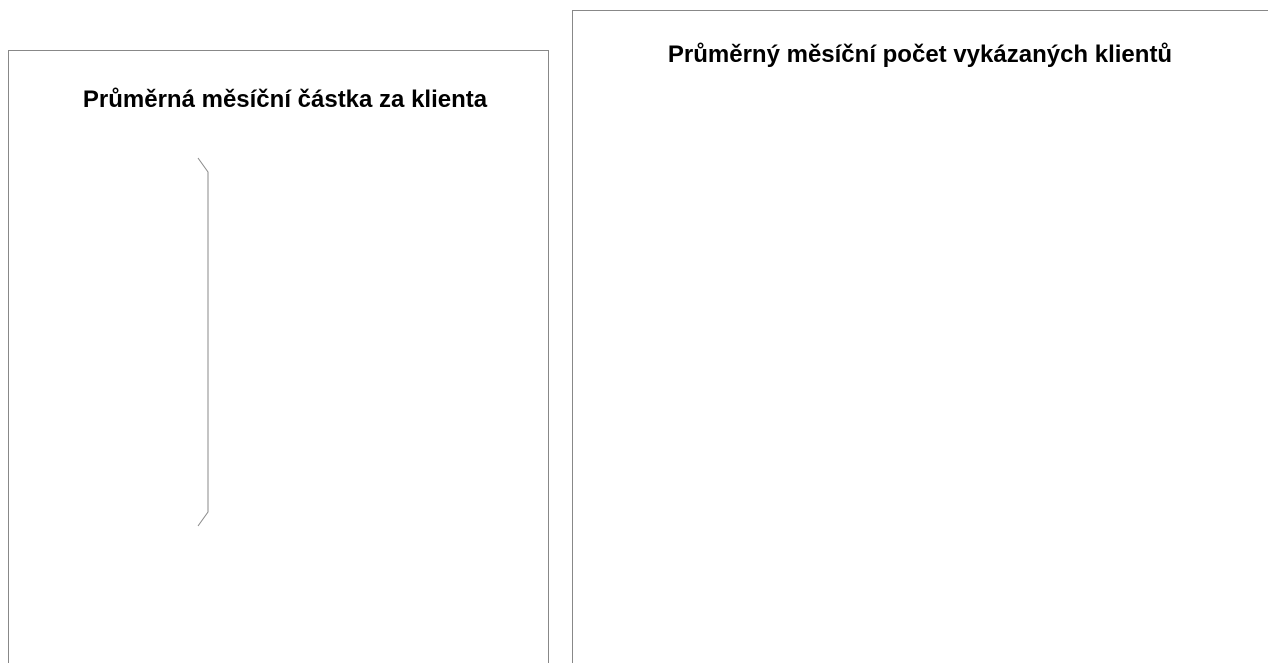 Image resolution: width=1268 pixels, height=663 pixels. I want to click on chart-title: Průměrná měsíční částka za klienta, so click(285, 99).